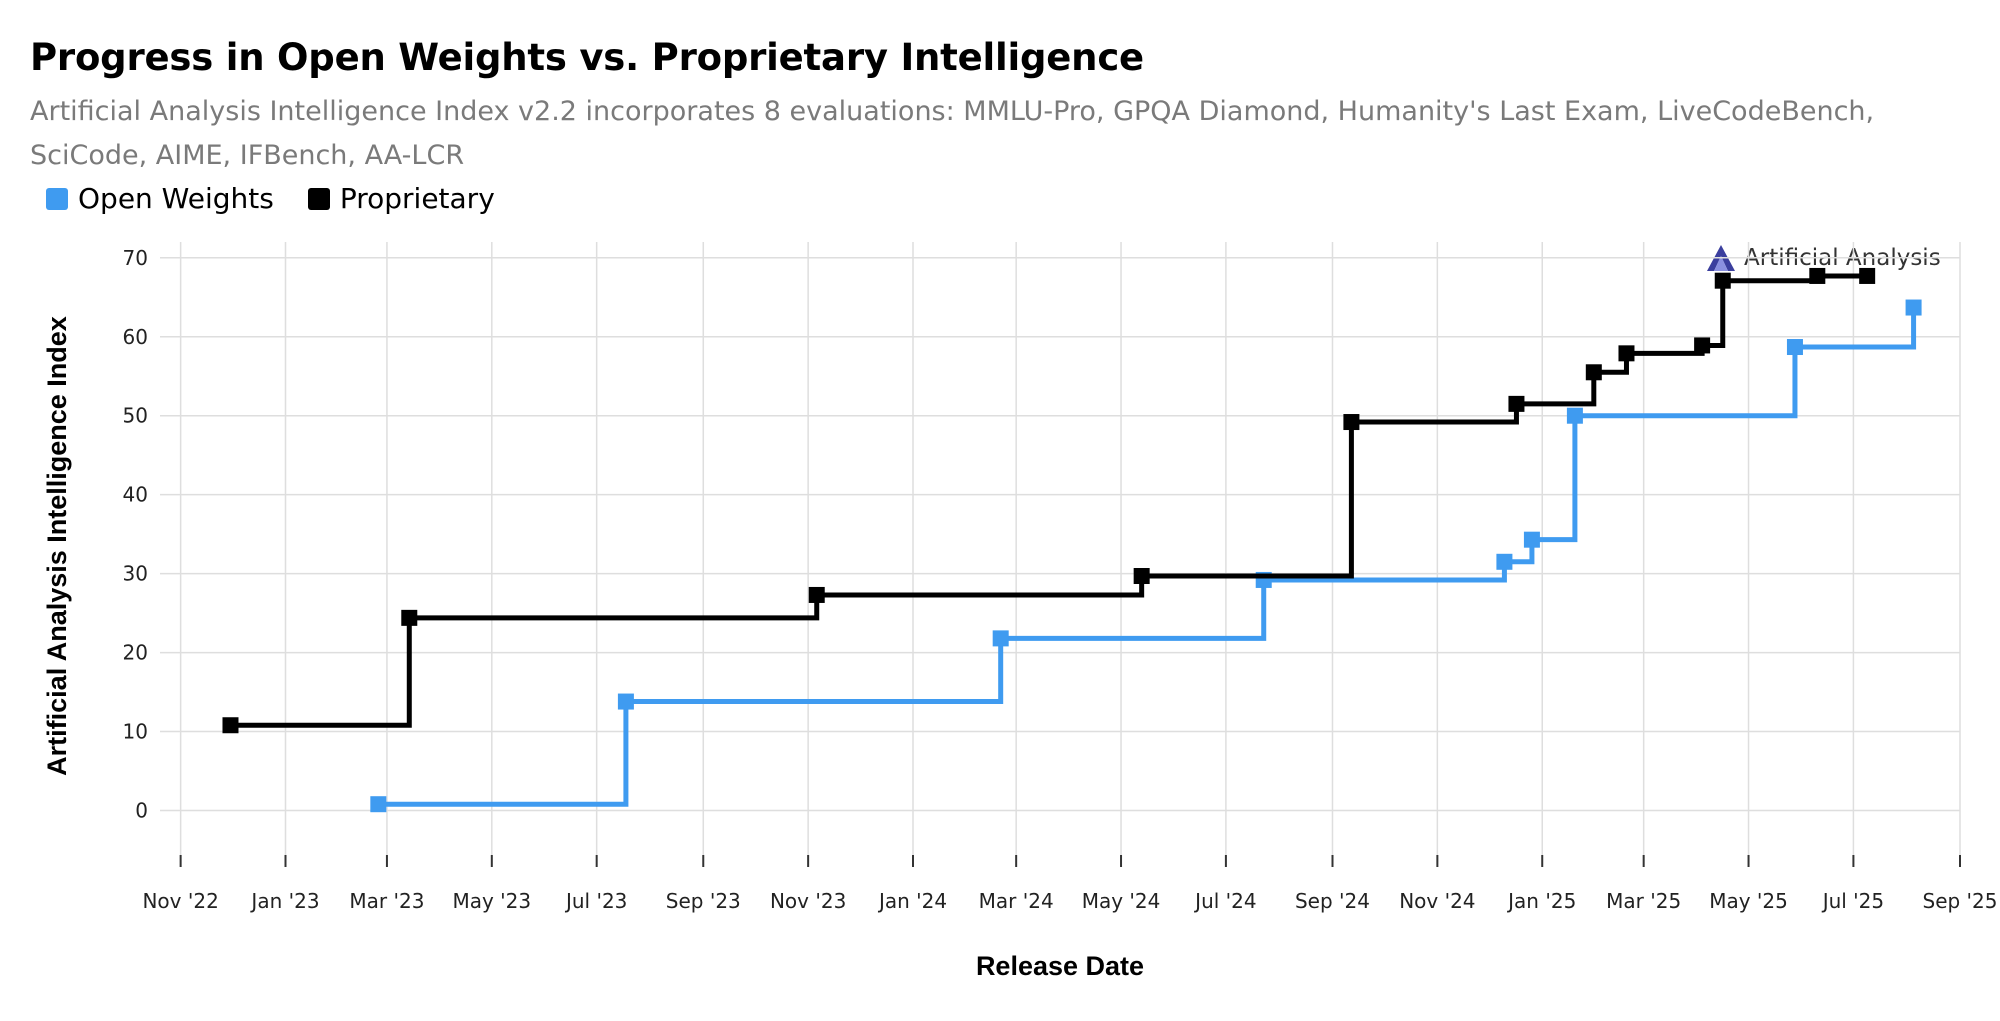 This screenshot has width=2000, height=1021. I want to click on y-tick-label: 50, so click(135, 416).